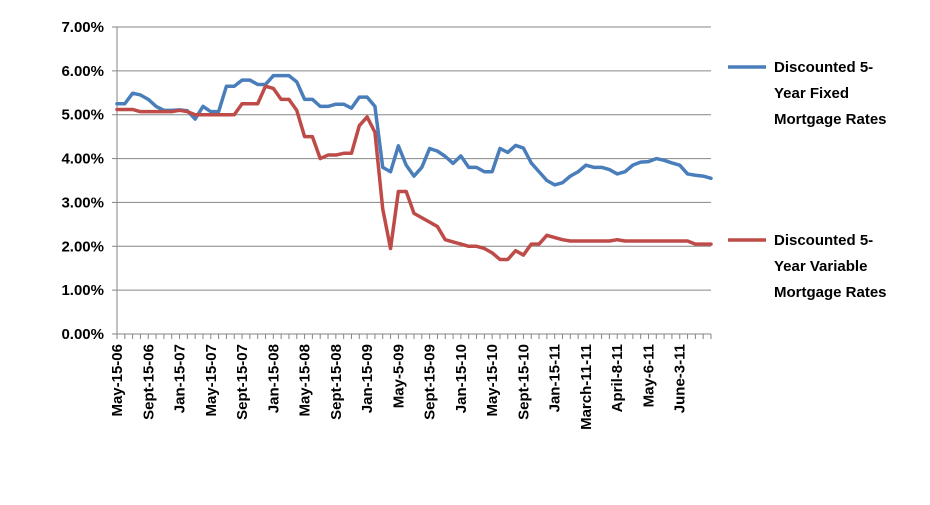  What do you see at coordinates (82, 27) in the screenshot?
I see `y-tick-label: 7.00%` at bounding box center [82, 27].